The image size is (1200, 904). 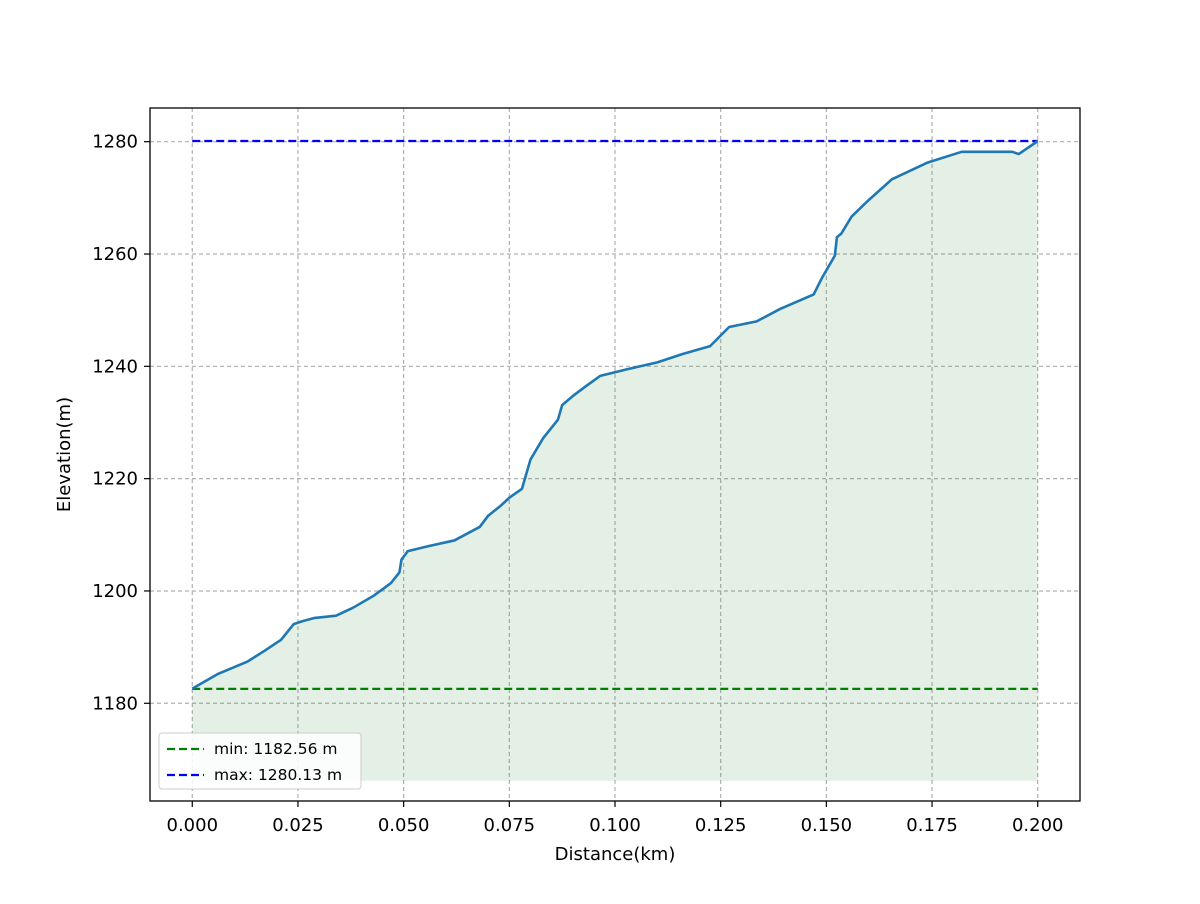 What do you see at coordinates (115, 703) in the screenshot?
I see `y-tick-label: 1180` at bounding box center [115, 703].